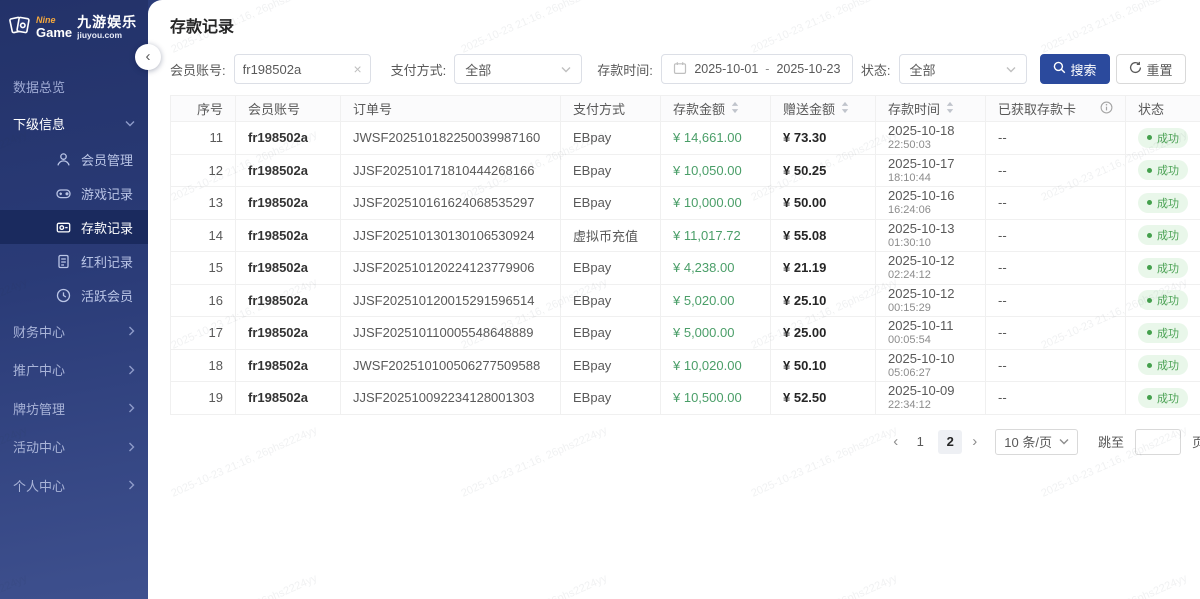 Image resolution: width=1200 pixels, height=599 pixels. Describe the element at coordinates (74, 123) in the screenshot. I see `sidebar-item-subordinate-info: 下级信息` at that location.